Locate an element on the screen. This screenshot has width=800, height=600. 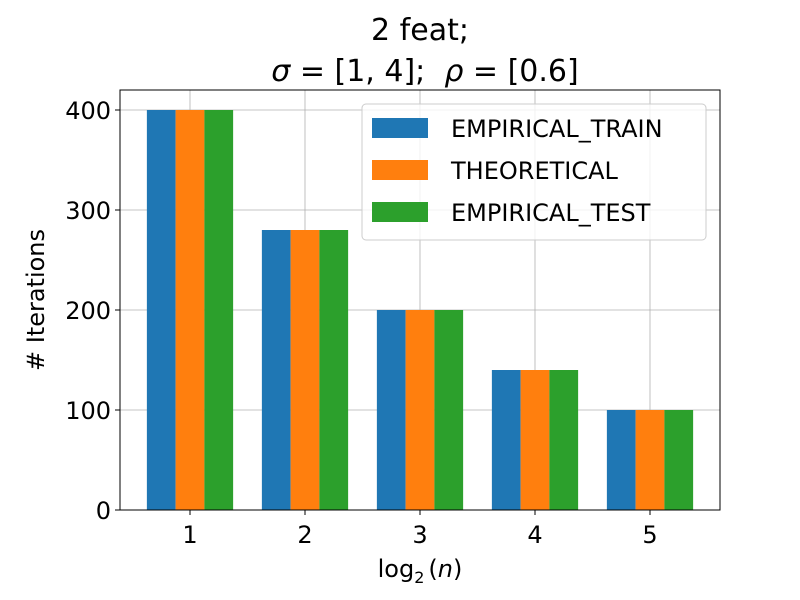
legend-label: THEORETICAL is located at coordinates (534, 171).